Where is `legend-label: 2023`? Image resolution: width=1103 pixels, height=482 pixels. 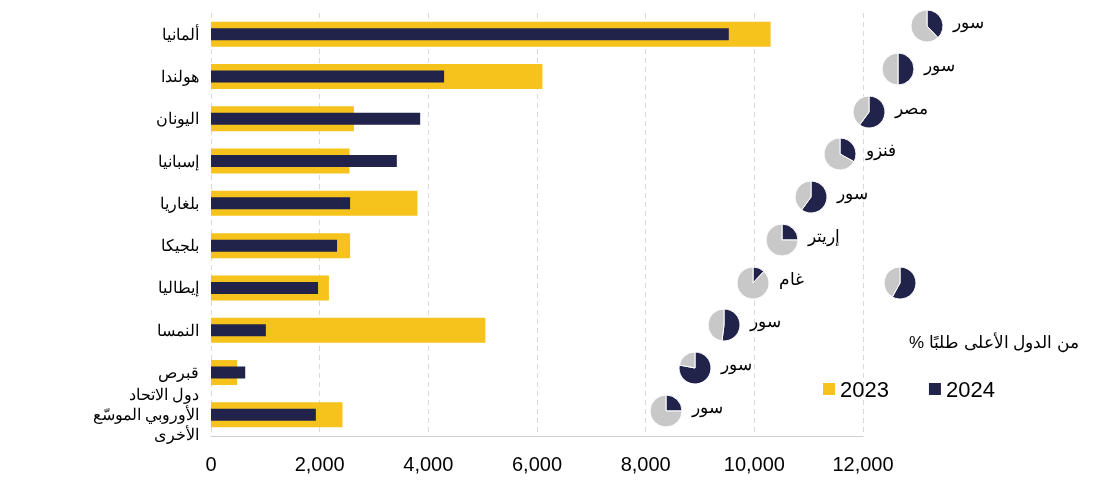
legend-label: 2023 is located at coordinates (864, 389).